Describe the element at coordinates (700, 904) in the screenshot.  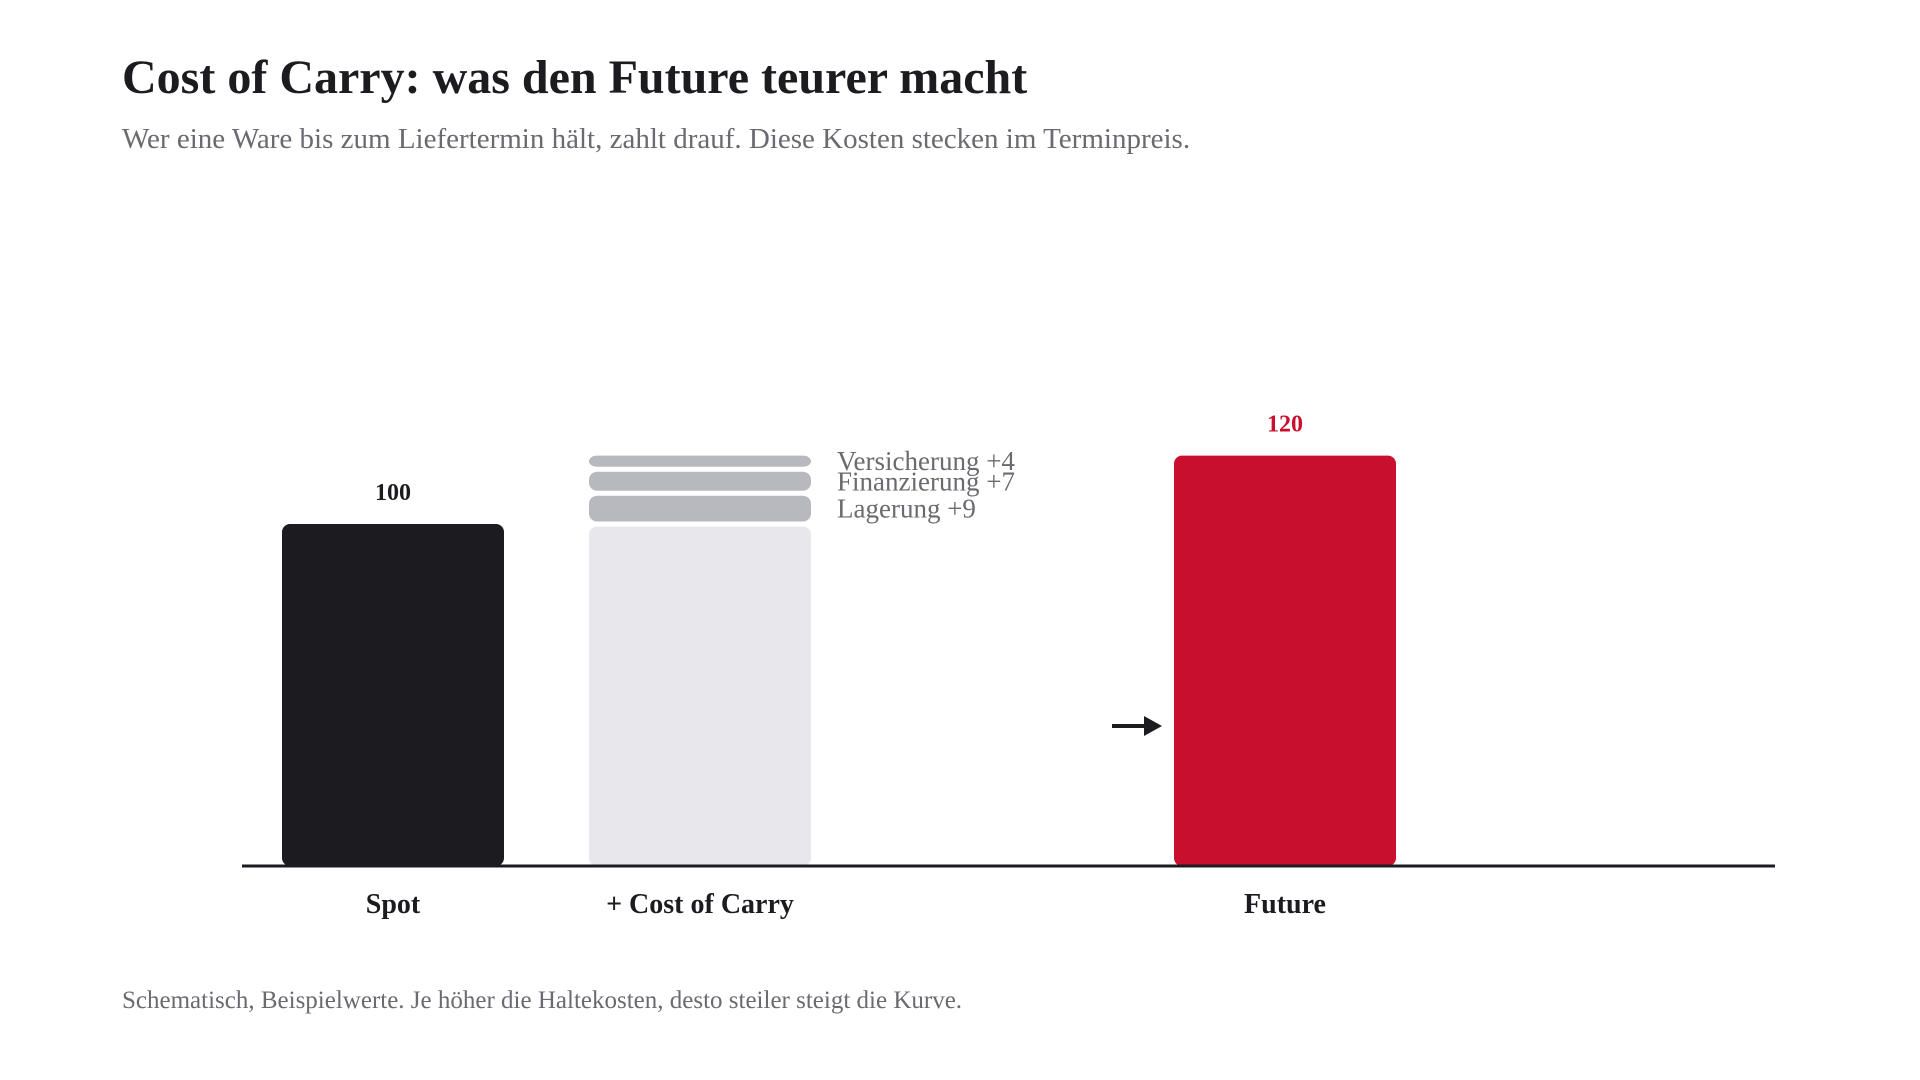
I see `category-label-cost-of-carry: + Cost of Carry` at that location.